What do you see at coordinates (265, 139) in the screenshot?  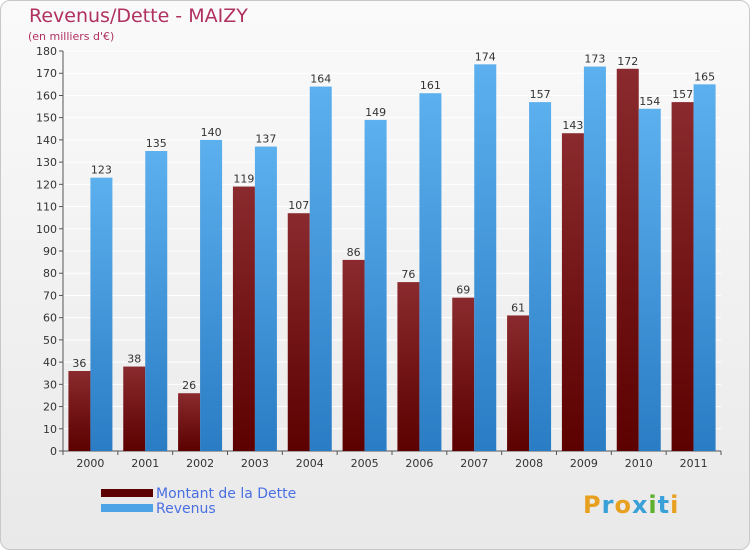 I see `revenue-value-label-2003: 137` at bounding box center [265, 139].